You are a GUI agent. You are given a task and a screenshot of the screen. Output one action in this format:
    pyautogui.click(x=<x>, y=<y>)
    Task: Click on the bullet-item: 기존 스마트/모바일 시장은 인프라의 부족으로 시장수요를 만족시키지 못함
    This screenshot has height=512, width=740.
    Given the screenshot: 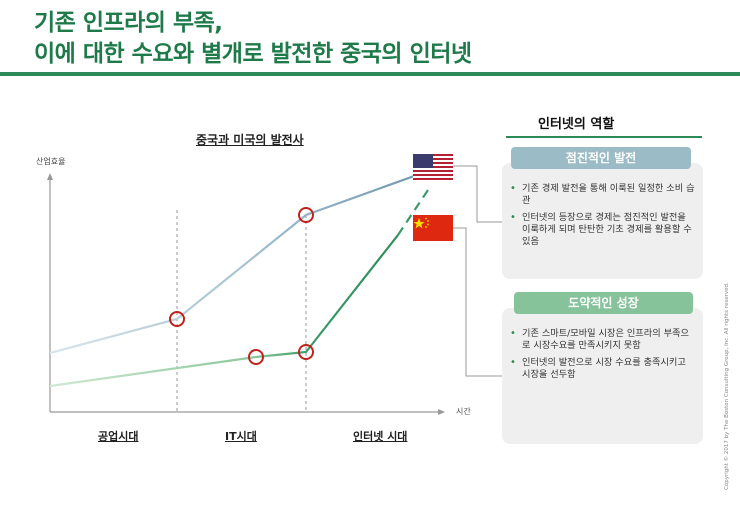 What is the action you would take?
    pyautogui.click(x=603, y=340)
    